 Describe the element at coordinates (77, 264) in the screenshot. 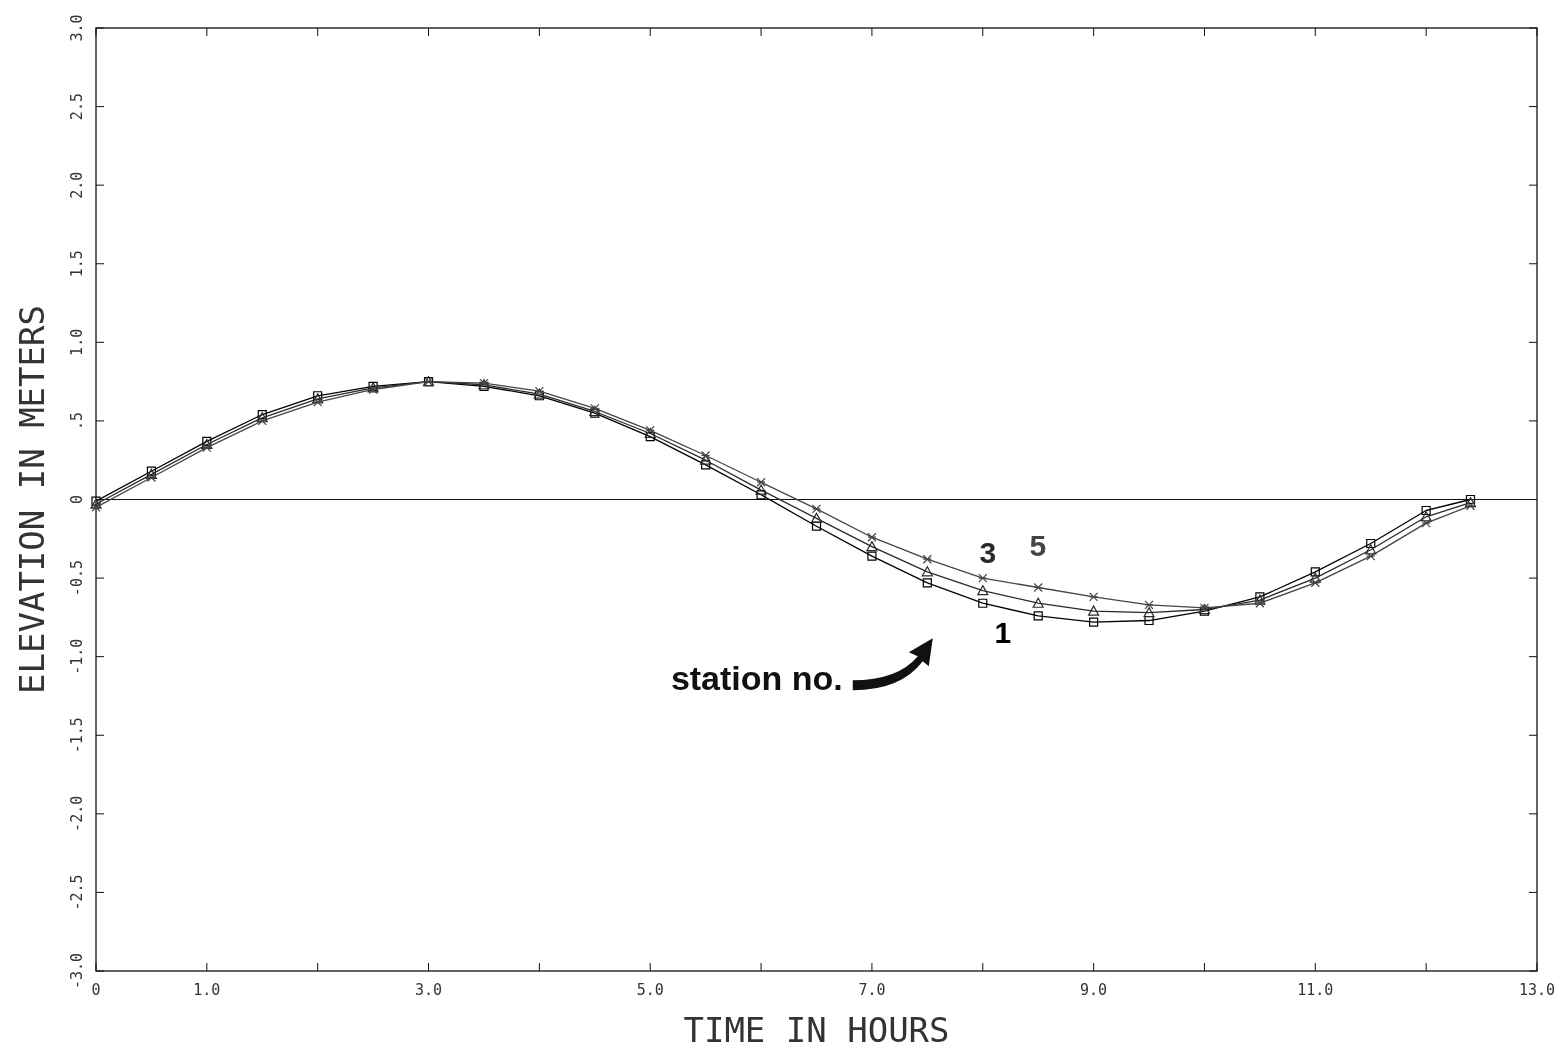

I see `y-tick-label: 1.5` at that location.